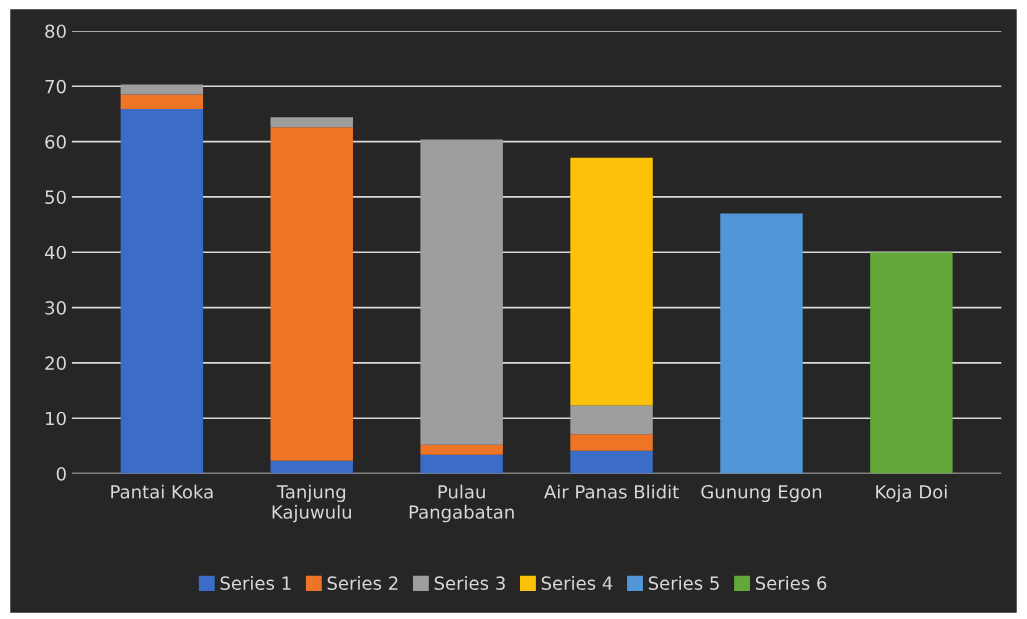  What do you see at coordinates (55, 86) in the screenshot?
I see `y-tick-label: 70` at bounding box center [55, 86].